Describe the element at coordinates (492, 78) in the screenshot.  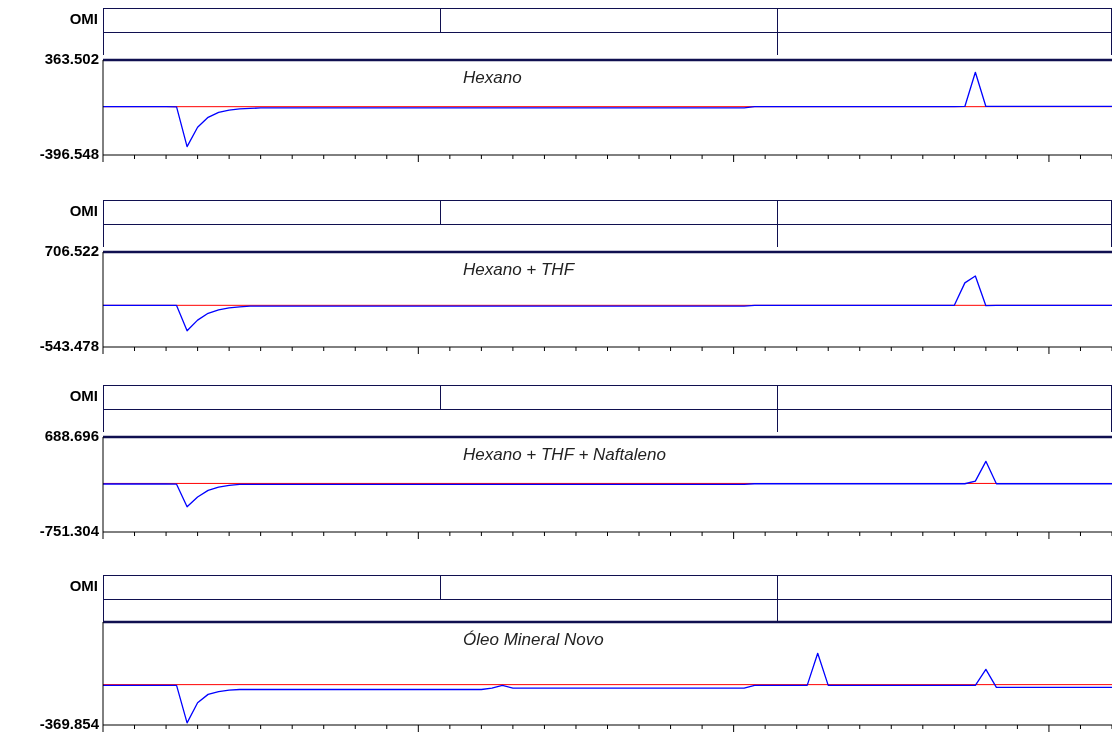
I see `text: Hexano` at that location.